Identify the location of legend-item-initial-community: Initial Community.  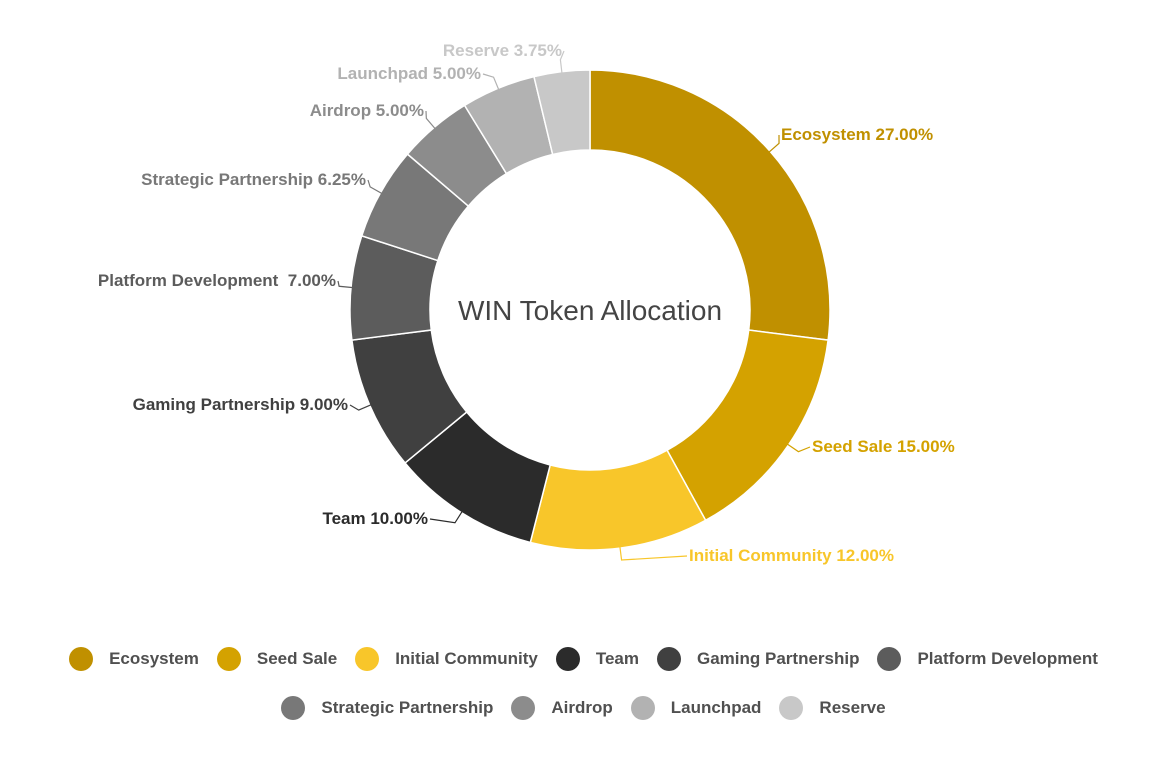
(446, 659).